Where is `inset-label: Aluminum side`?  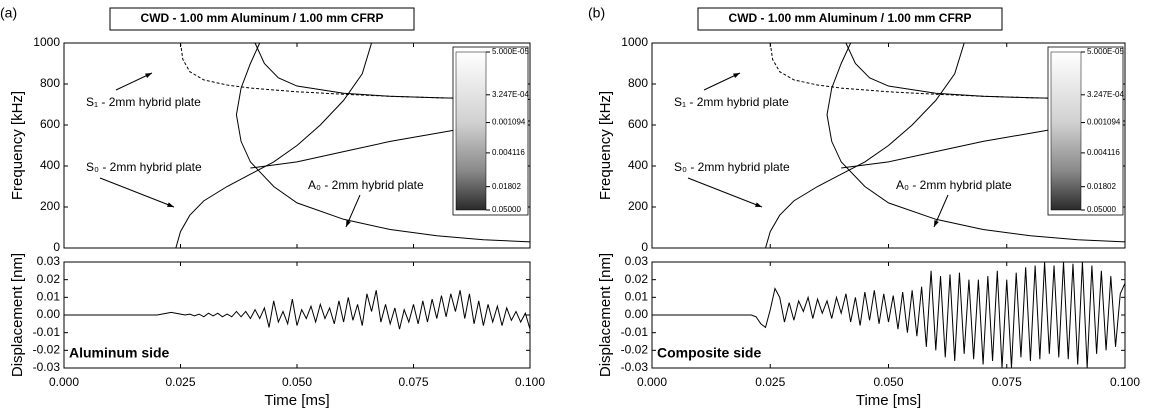
inset-label: Aluminum side is located at coordinates (119, 353).